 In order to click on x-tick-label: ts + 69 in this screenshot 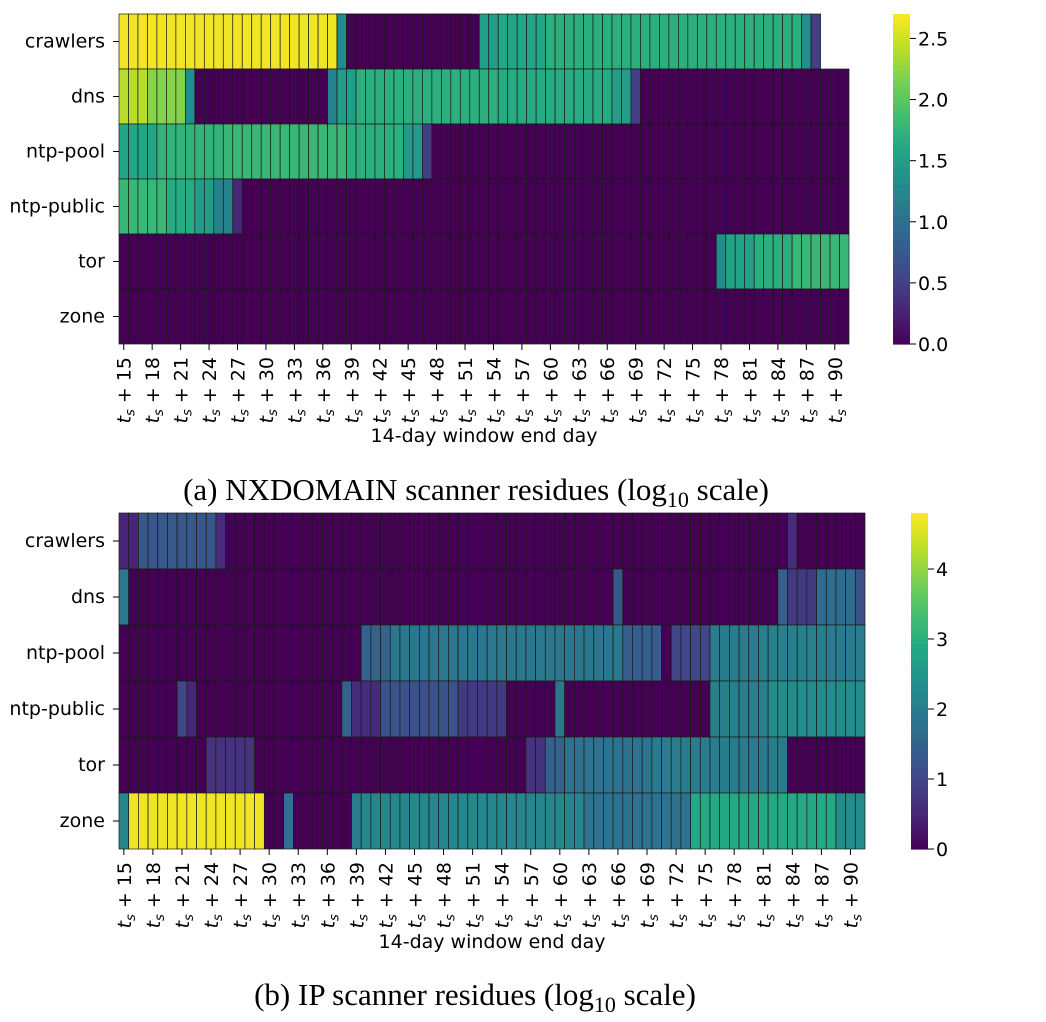, I will do `click(649, 895)`.